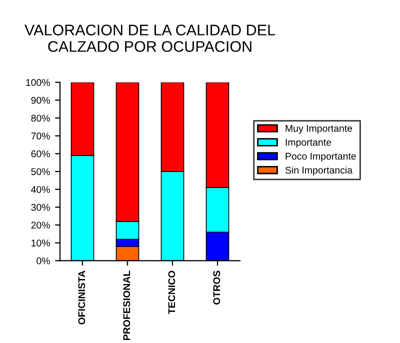  I want to click on y-tick-label: 10%, so click(41, 243).